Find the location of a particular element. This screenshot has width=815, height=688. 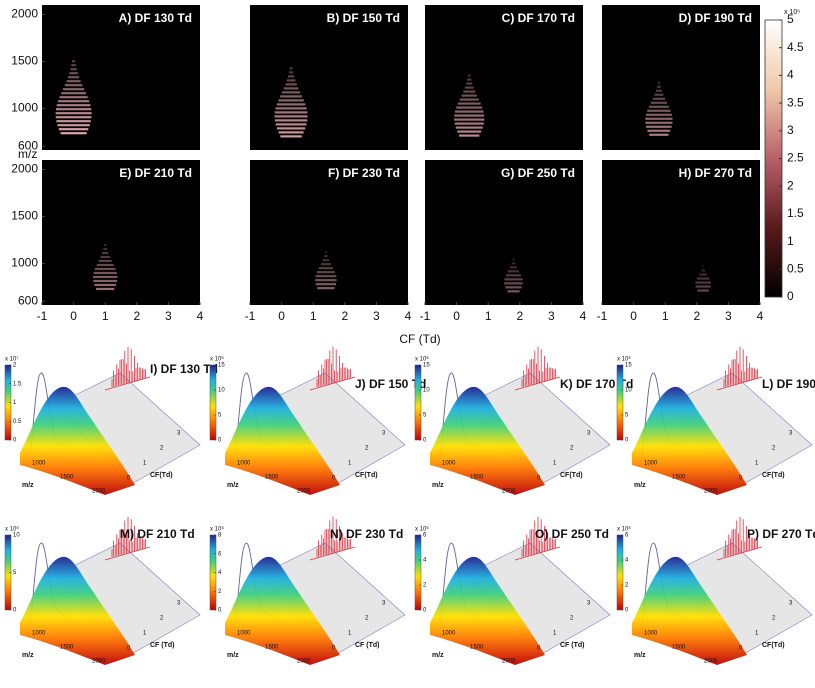

colorbar-tick-label: 2 is located at coordinates (425, 586).